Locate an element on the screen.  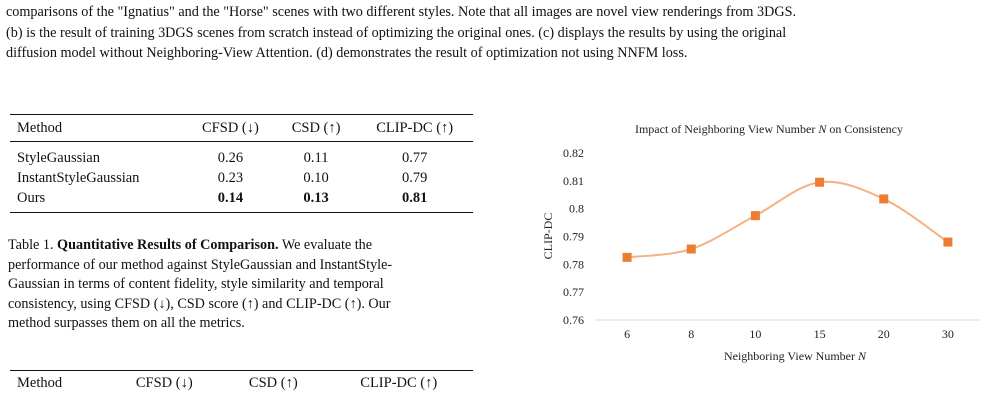
cell-clipdc: 0.81 is located at coordinates (414, 197).